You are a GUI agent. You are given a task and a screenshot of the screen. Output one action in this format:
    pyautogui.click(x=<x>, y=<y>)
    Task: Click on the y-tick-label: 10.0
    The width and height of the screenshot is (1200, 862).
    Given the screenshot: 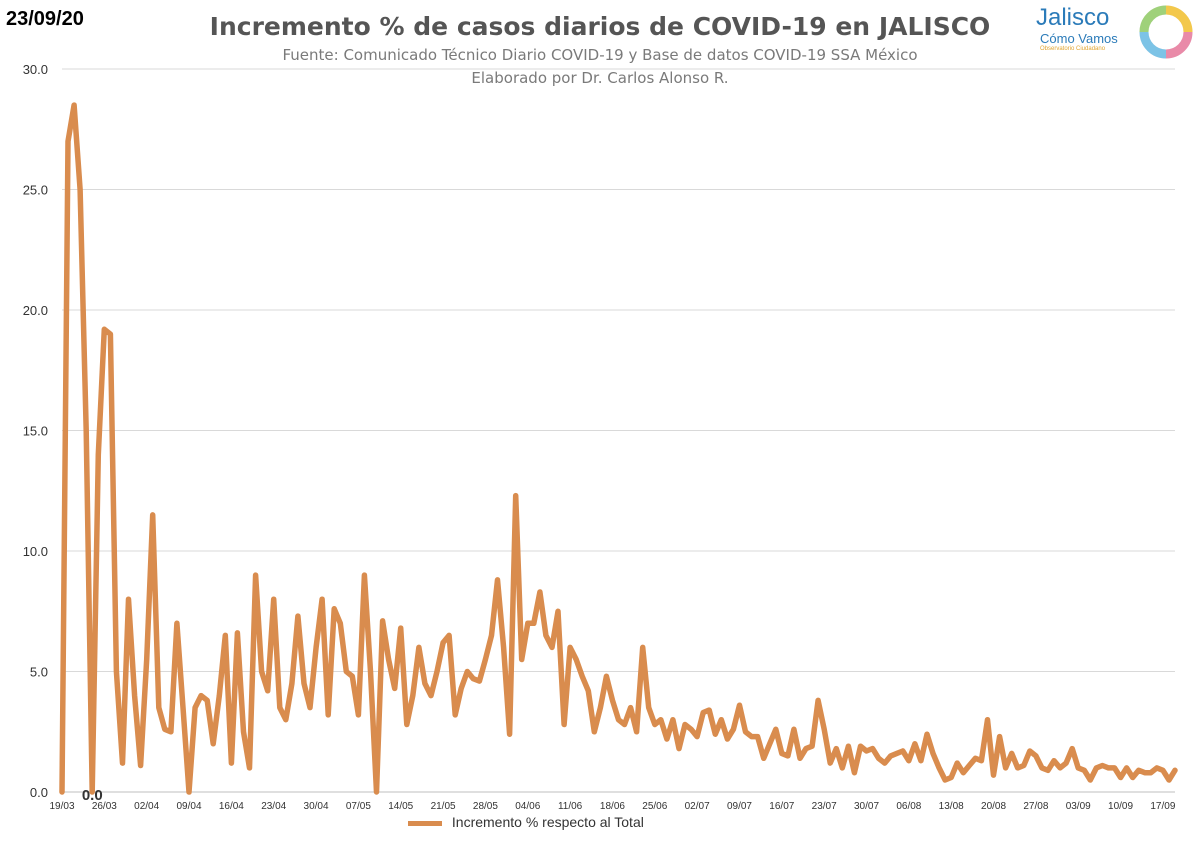 What is the action you would take?
    pyautogui.click(x=35, y=551)
    